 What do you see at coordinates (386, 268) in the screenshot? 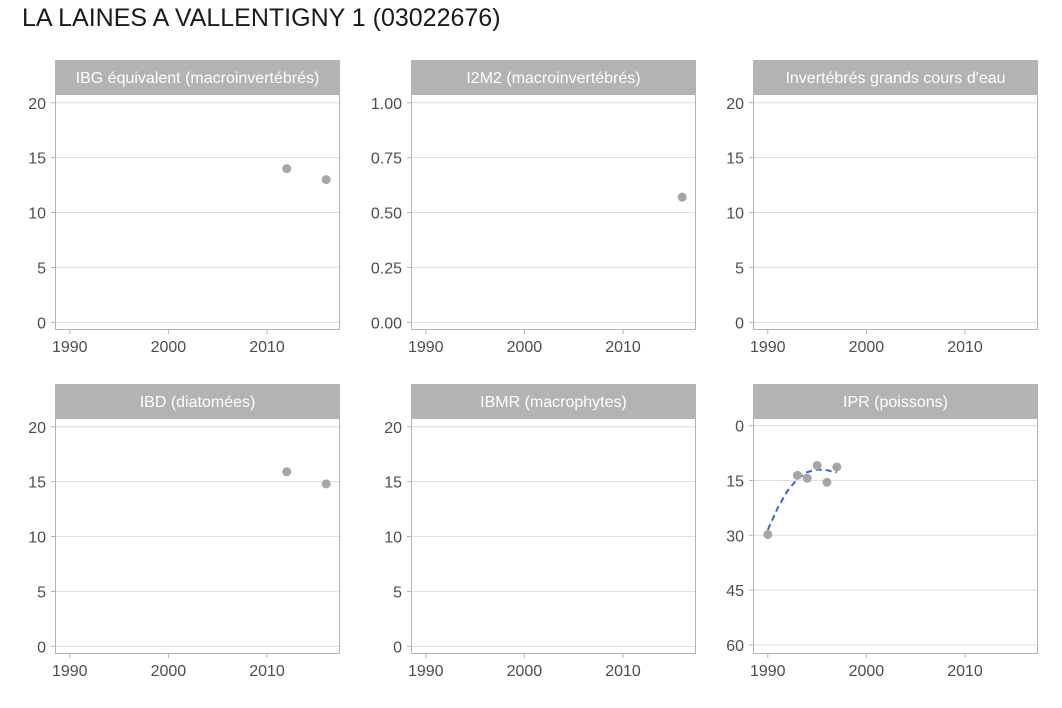
I see `y-tick-label: 0.25` at bounding box center [386, 268].